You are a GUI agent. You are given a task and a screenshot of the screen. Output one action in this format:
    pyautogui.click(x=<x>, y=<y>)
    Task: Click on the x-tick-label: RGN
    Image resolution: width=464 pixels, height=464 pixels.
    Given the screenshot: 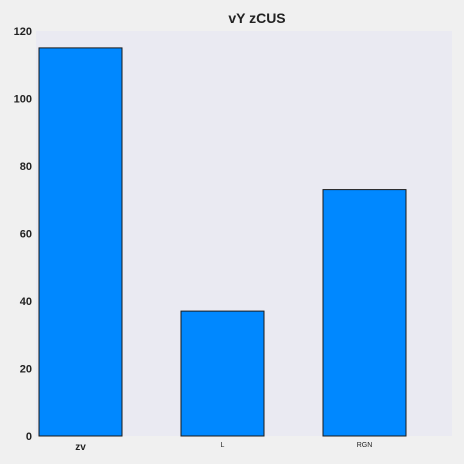 What is the action you would take?
    pyautogui.click(x=365, y=445)
    